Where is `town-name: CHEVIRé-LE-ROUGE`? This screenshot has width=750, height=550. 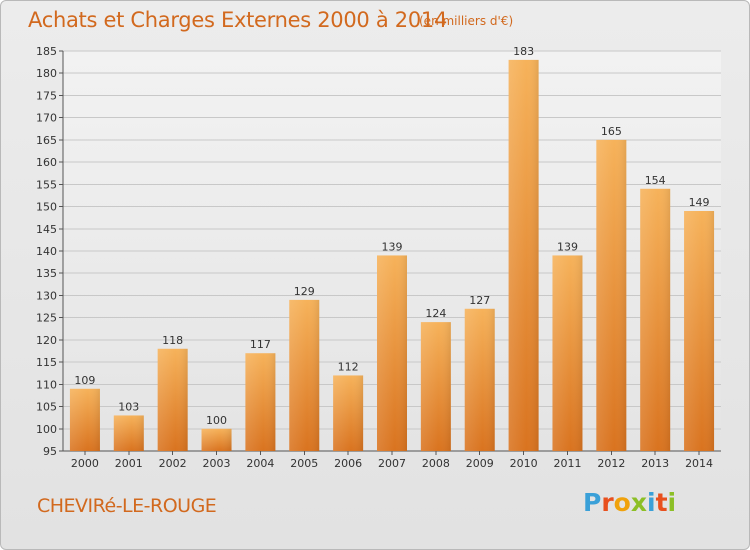 town-name: CHEVIRé-LE-ROUGE is located at coordinates (127, 506).